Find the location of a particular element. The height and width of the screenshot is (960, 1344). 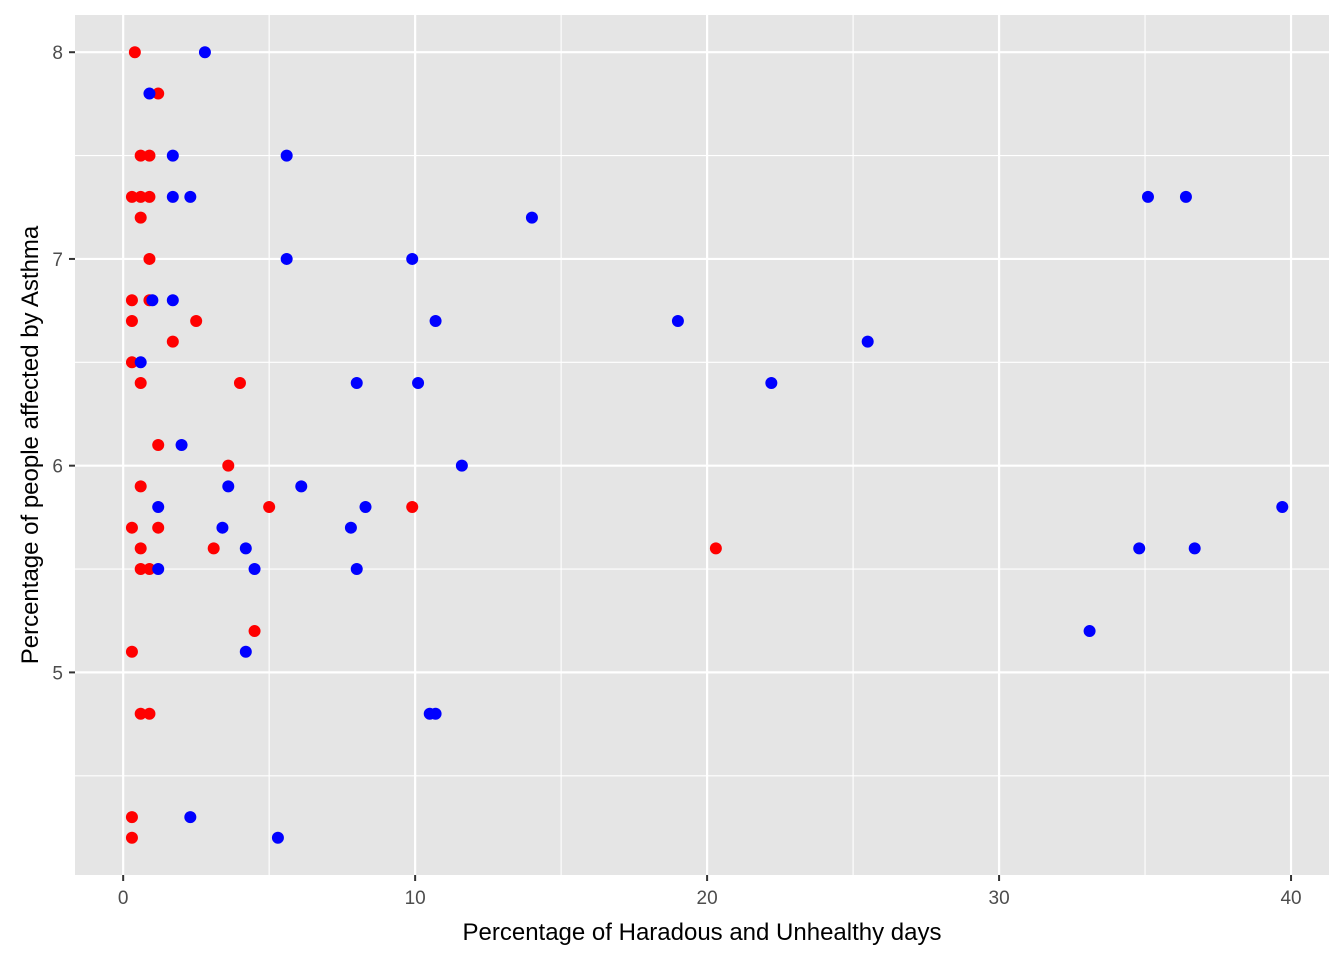

x-tick-label: 10 is located at coordinates (415, 898).